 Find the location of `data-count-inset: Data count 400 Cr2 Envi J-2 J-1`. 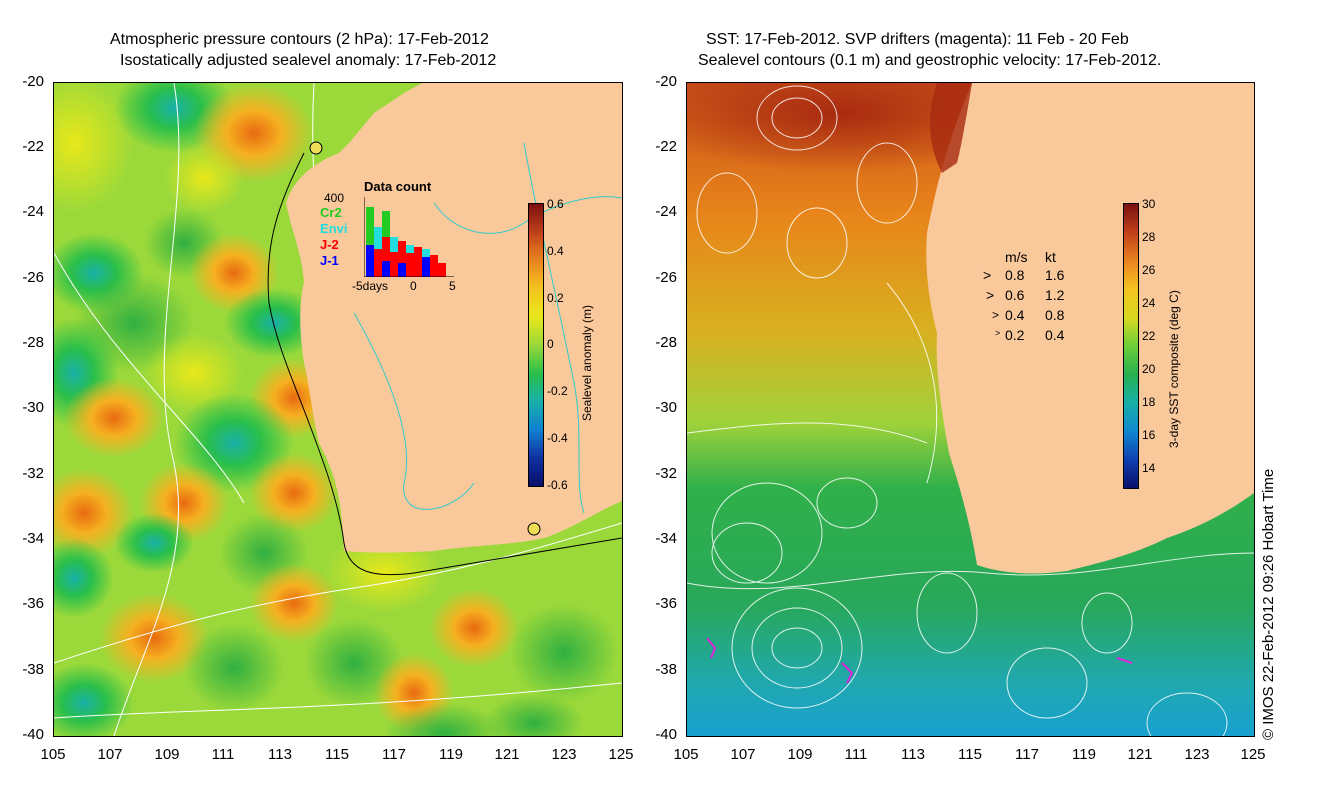

data-count-inset: Data count 400 Cr2 Envi J-2 J-1 is located at coordinates (387, 239).